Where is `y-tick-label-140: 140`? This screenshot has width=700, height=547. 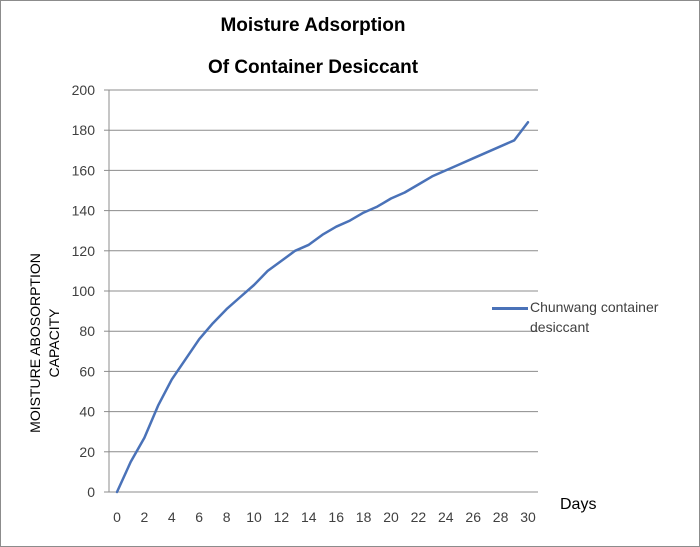
y-tick-label-140: 140 is located at coordinates (84, 211).